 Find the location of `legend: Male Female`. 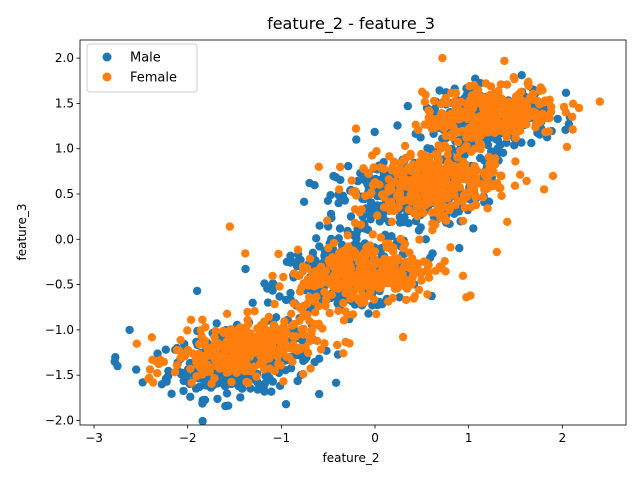

legend: Male Female is located at coordinates (142, 68).